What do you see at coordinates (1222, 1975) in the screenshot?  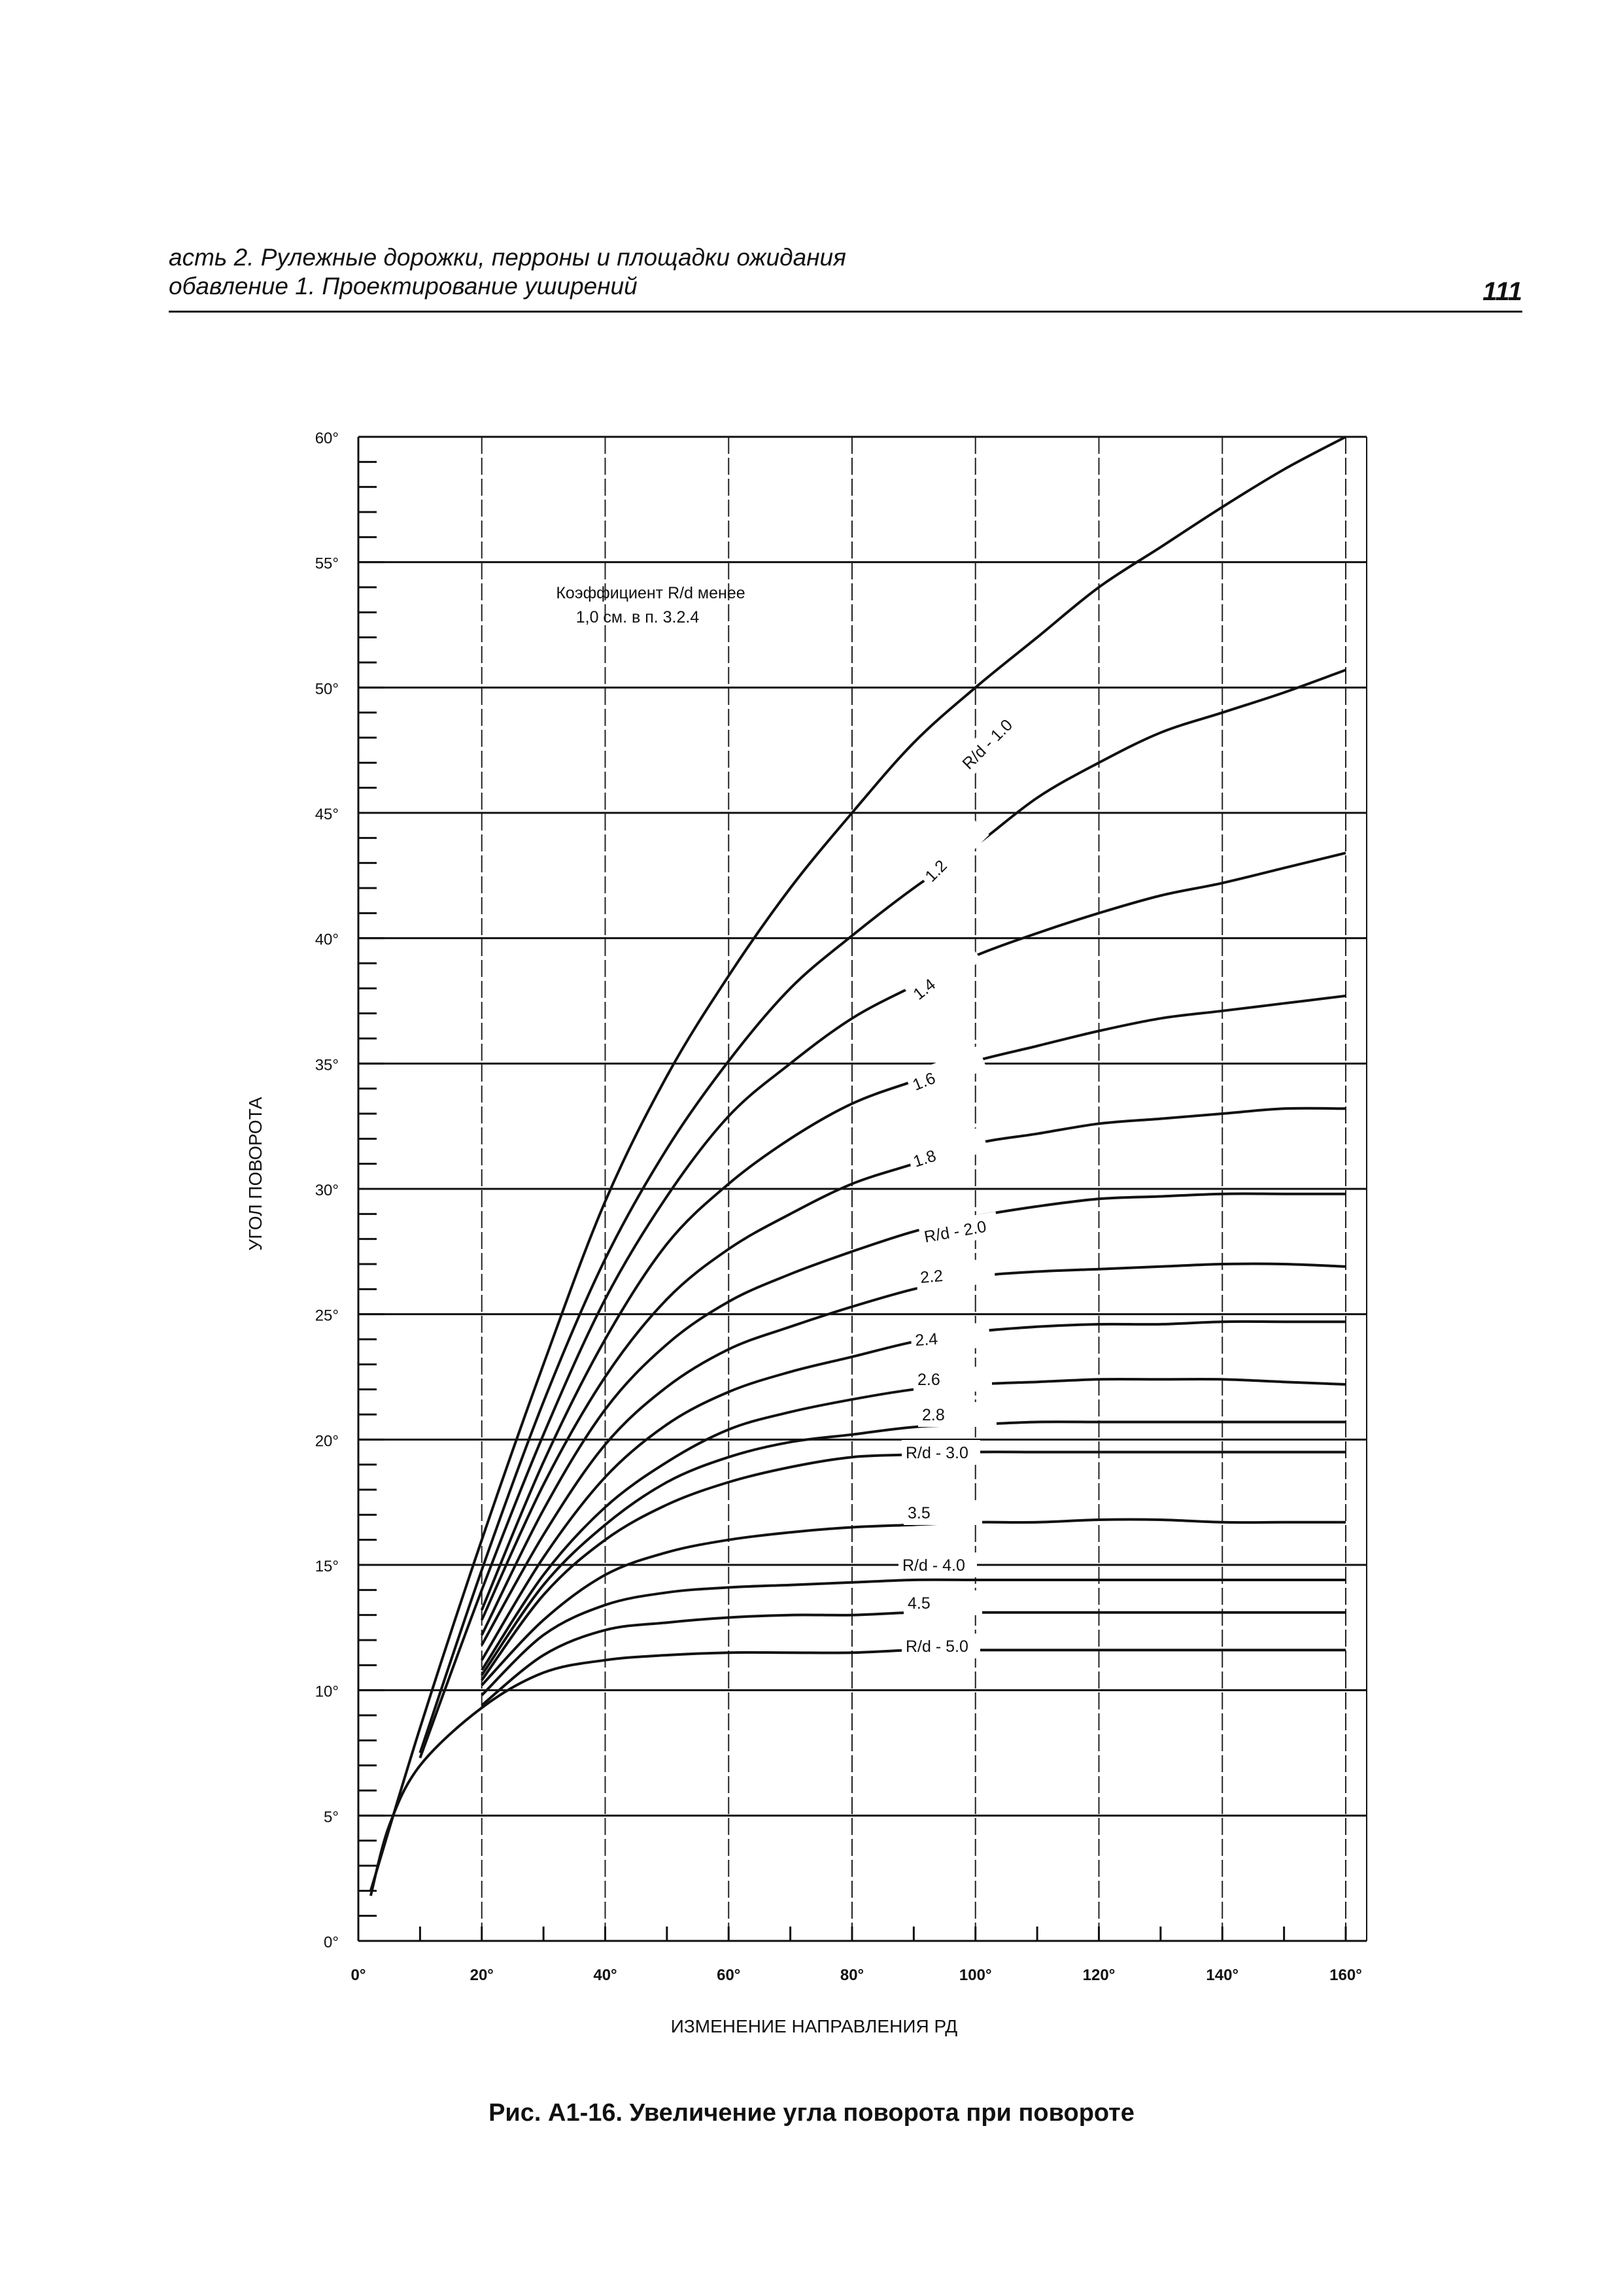 I see `x-tick-label: 140°` at bounding box center [1222, 1975].